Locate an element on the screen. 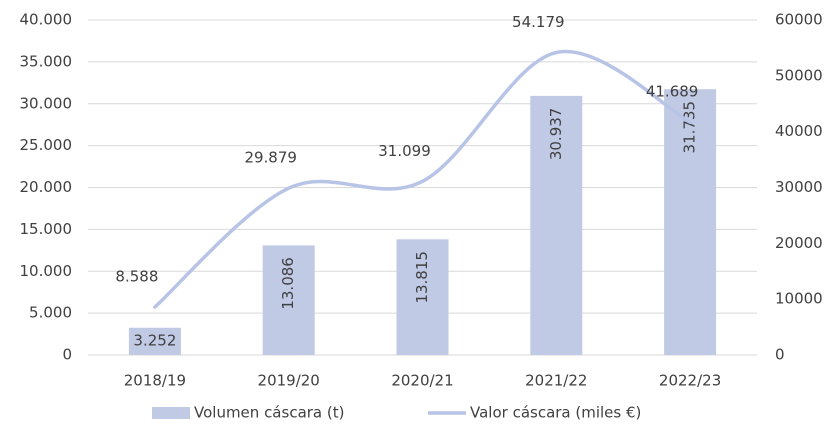 This screenshot has width=829, height=429. y-tick-label: 40.000 is located at coordinates (46, 20).